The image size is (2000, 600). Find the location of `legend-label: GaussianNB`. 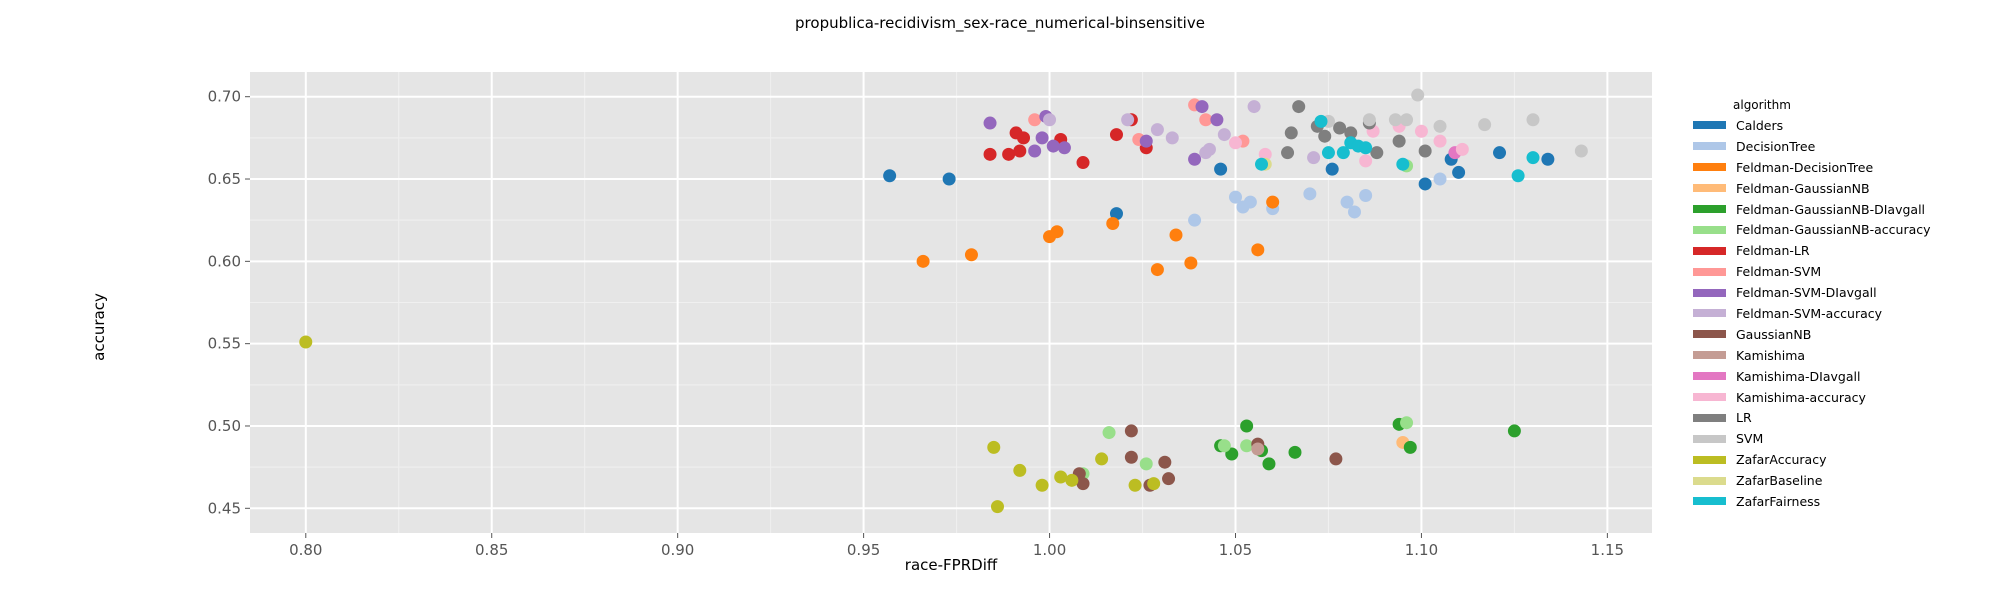

legend-label: GaussianNB is located at coordinates (1774, 334).